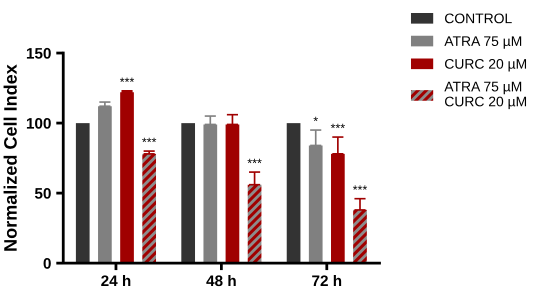  What do you see at coordinates (485, 96) in the screenshot?
I see `legend-label: ATRA 75 µM CURC 20 µM` at bounding box center [485, 96].